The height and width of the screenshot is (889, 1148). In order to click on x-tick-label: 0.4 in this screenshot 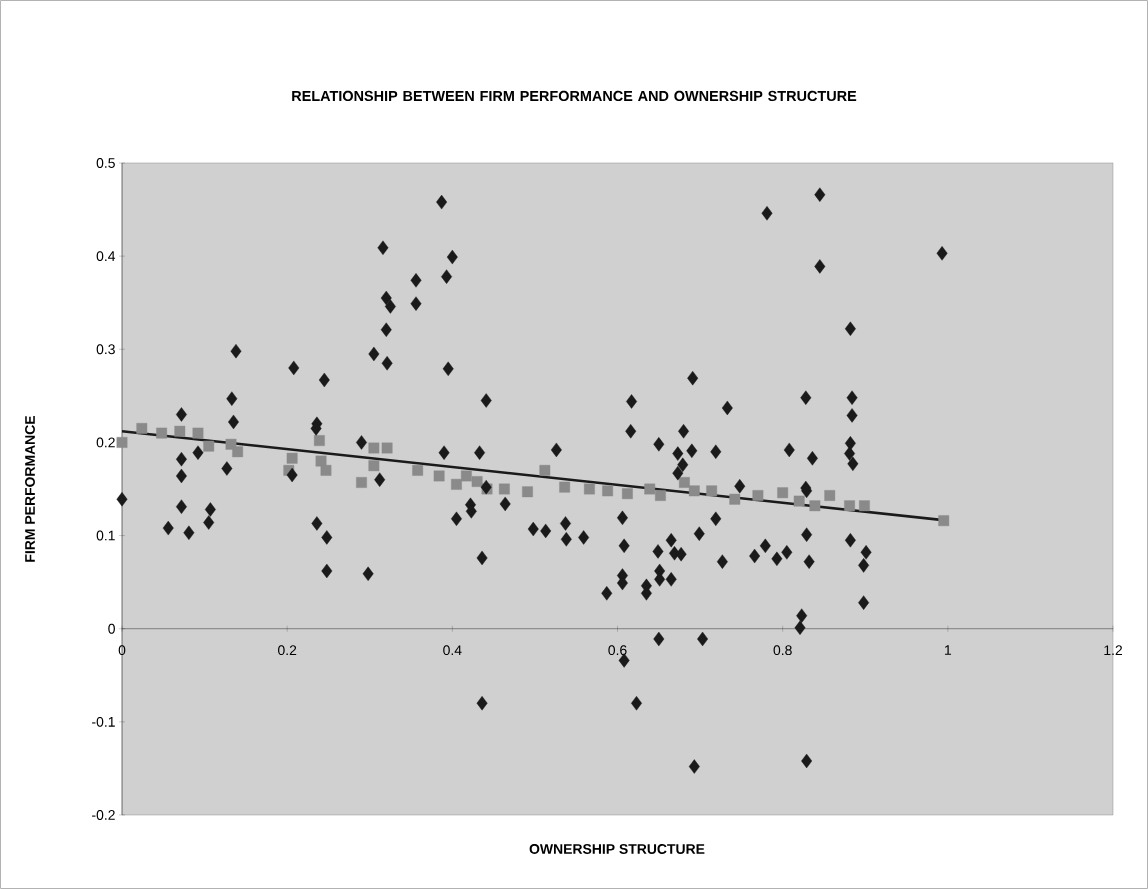, I will do `click(452, 650)`.